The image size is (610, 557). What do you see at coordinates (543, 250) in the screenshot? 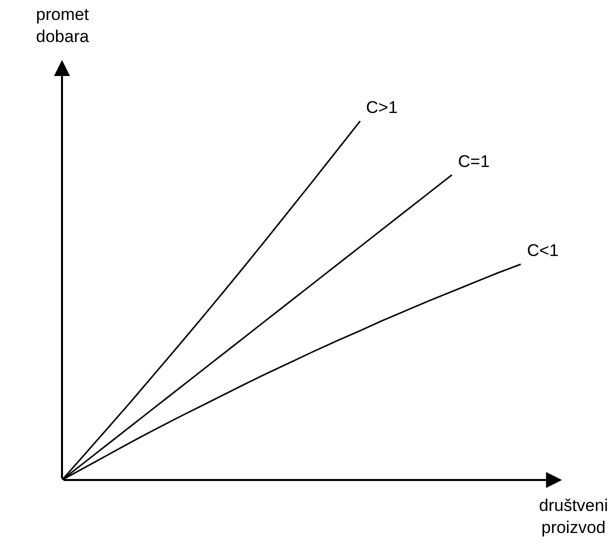
I see `series-label: C<1` at bounding box center [543, 250].